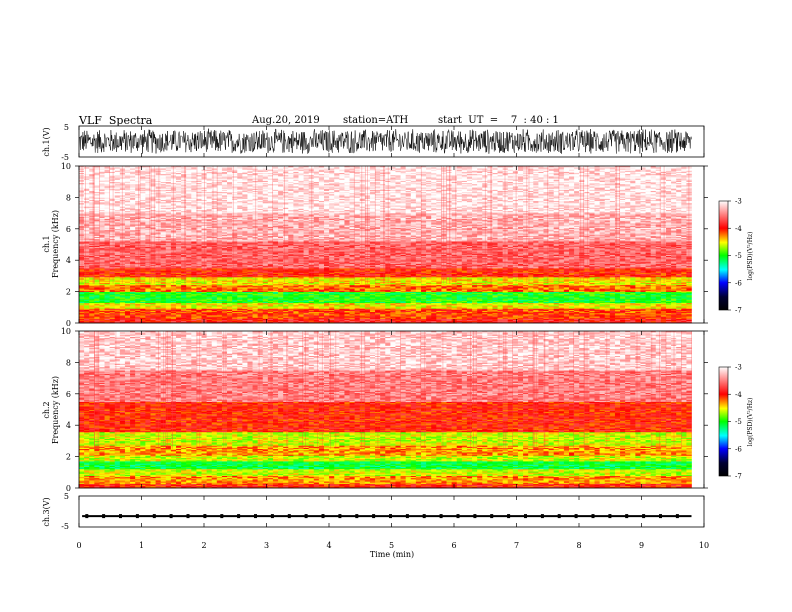 The height and width of the screenshot is (612, 792). What do you see at coordinates (385, 141) in the screenshot?
I see `ch1-waveform-trace` at bounding box center [385, 141].